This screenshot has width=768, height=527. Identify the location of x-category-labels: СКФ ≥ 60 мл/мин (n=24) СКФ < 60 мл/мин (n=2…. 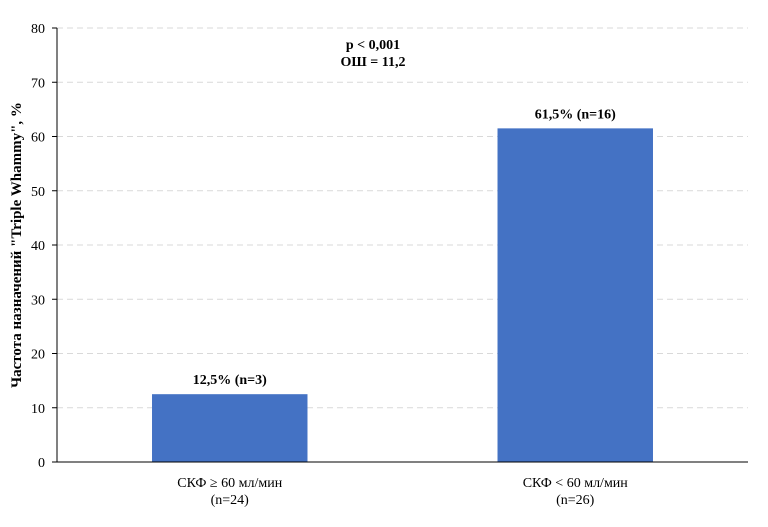
(402, 492).